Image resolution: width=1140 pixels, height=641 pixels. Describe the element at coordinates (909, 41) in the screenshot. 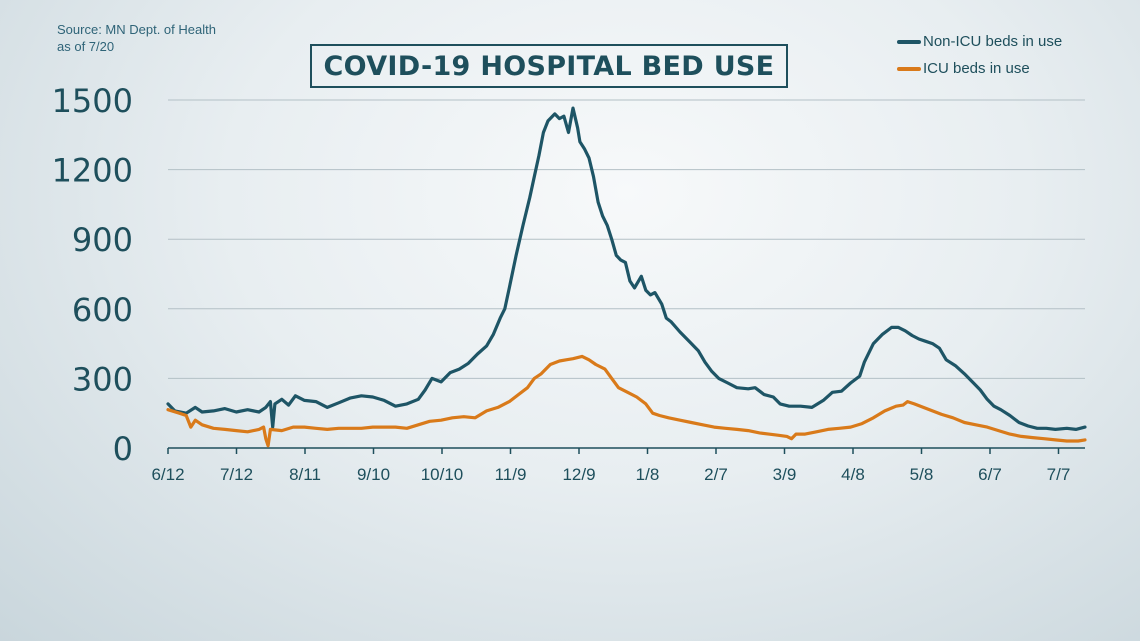

I see `legend-swatch-non-icu` at that location.